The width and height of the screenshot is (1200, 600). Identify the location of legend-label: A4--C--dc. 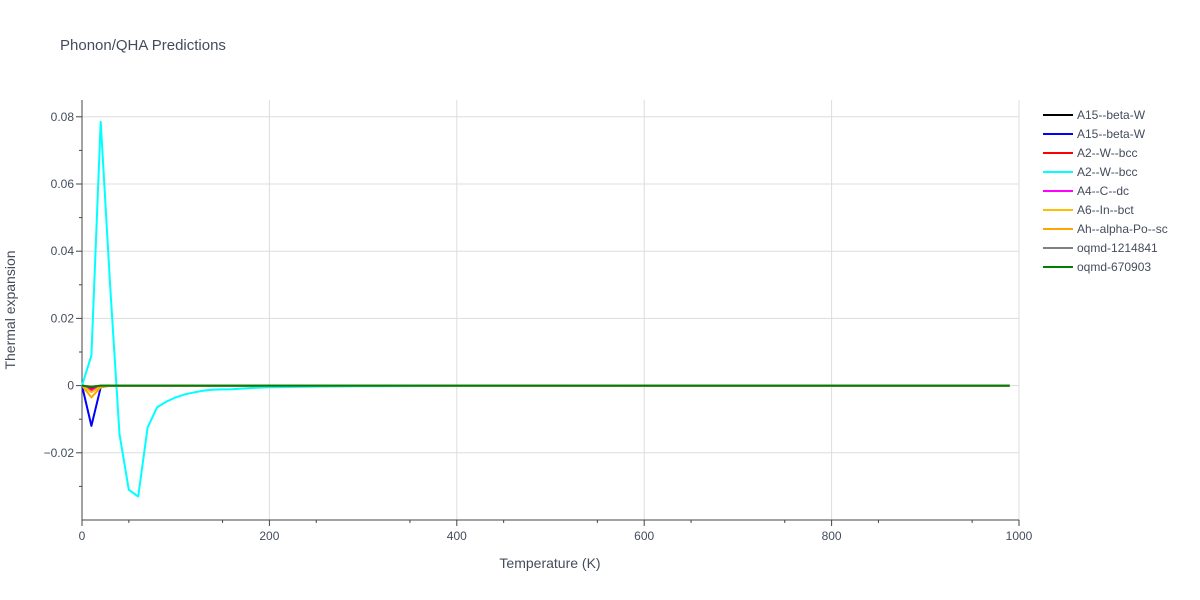
(1103, 191).